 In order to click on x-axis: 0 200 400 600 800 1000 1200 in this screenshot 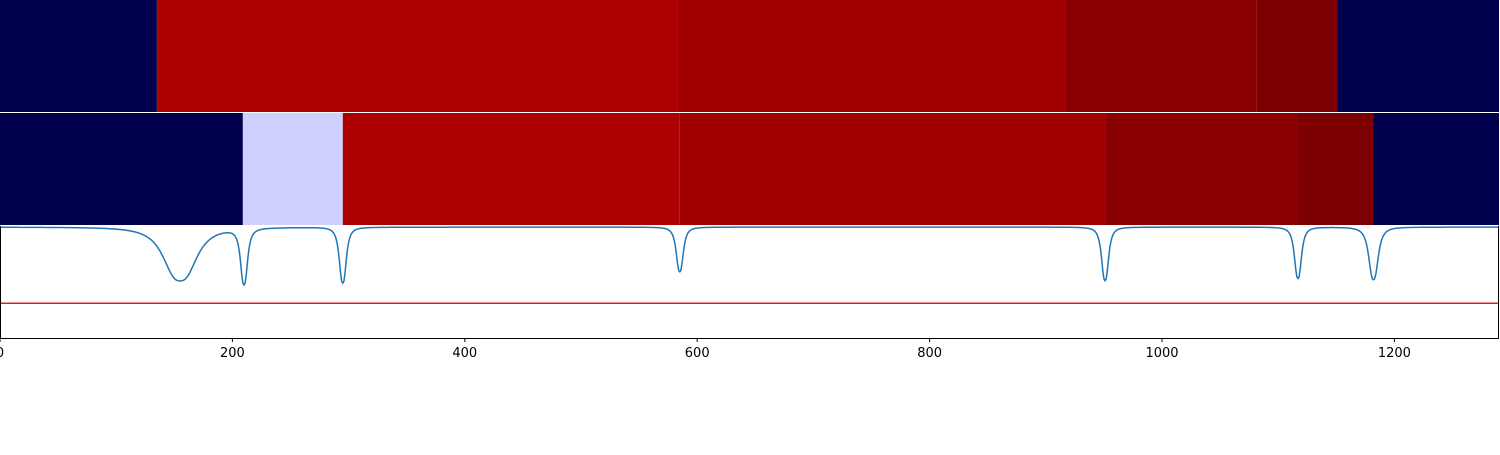, I will do `click(749, 349)`.